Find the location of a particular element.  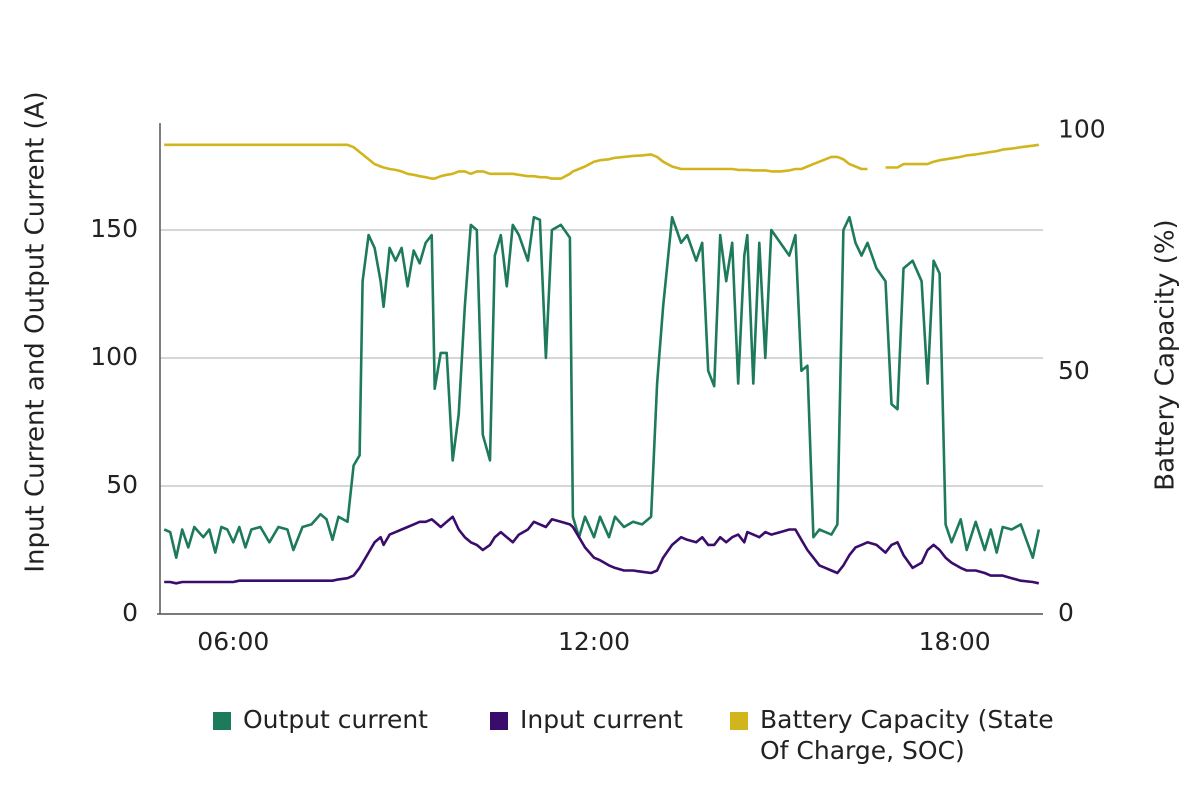

legend-label: Battery Capacity (State Of Charge, SOC) is located at coordinates (907, 735).